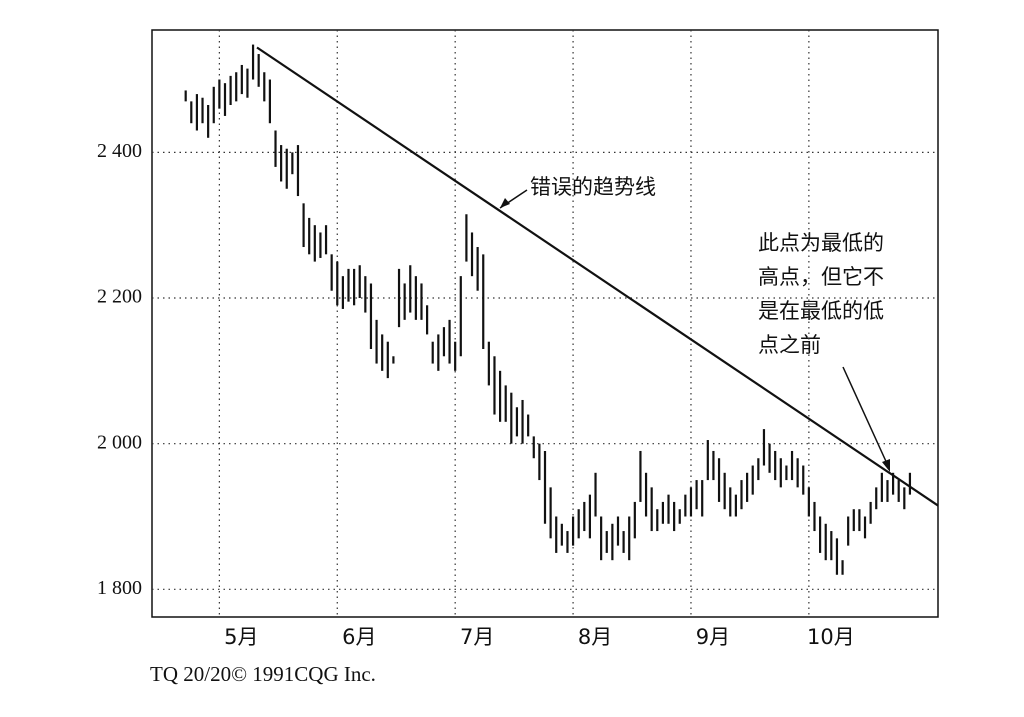 The width and height of the screenshot is (1024, 717). I want to click on x-tick-label: 7月, so click(477, 637).